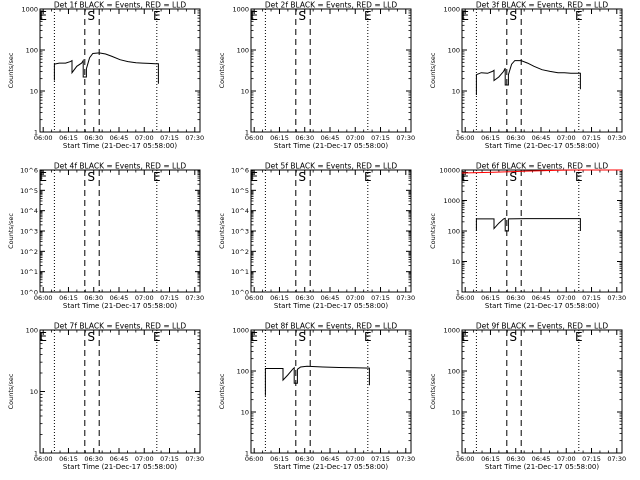  What do you see at coordinates (29, 211) in the screenshot?
I see `y-tick-label: 10^4` at bounding box center [29, 211].